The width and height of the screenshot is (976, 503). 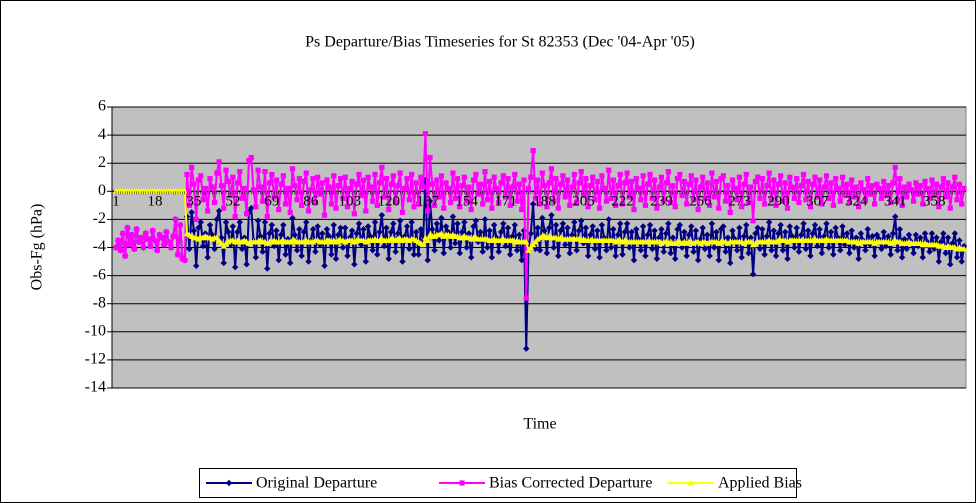 What do you see at coordinates (99, 246) in the screenshot?
I see `y-tick-label: -4` at bounding box center [99, 246].